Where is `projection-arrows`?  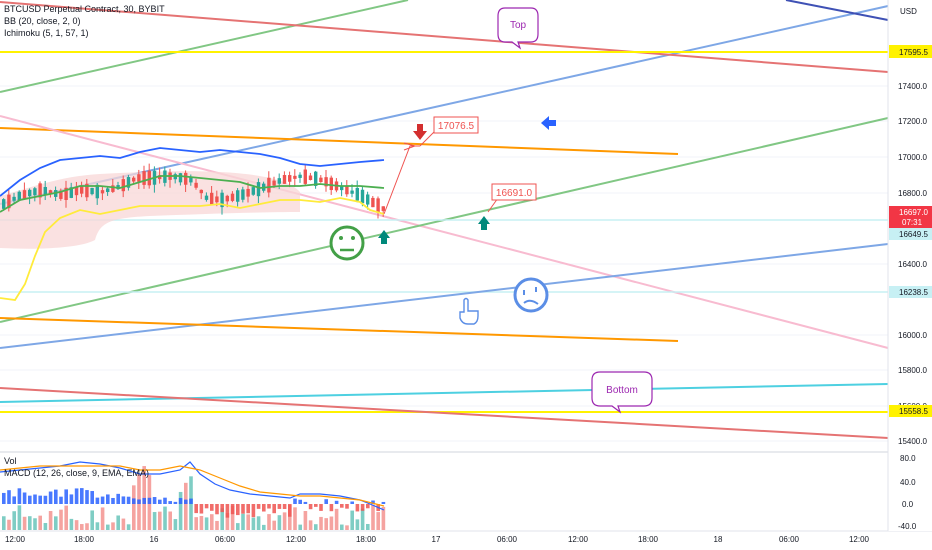
projection-arrows is located at coordinates (401, 178).